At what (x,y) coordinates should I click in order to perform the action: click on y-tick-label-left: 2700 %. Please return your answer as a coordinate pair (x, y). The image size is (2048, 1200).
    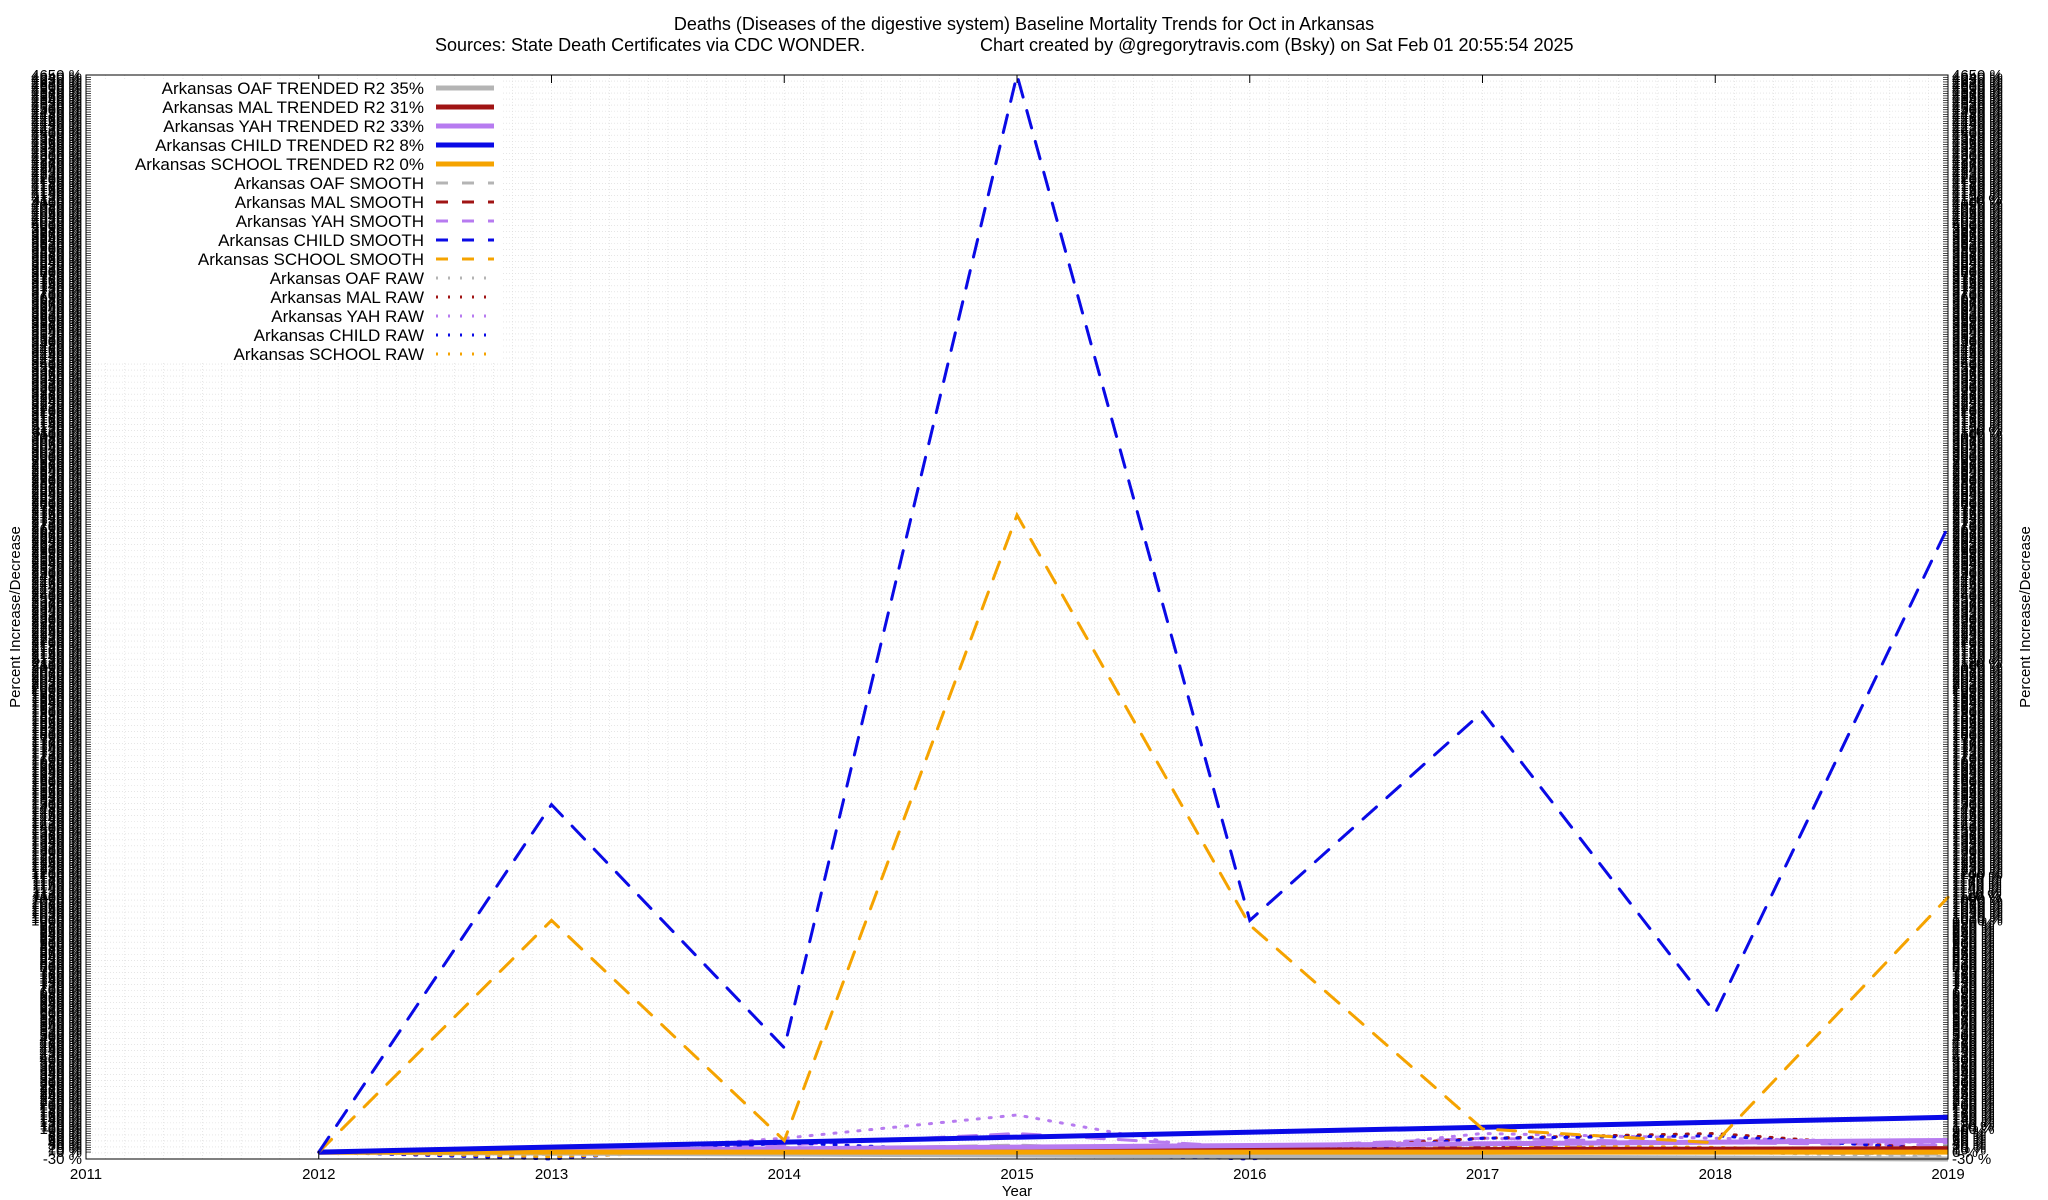
    Looking at the image, I should click on (56, 527).